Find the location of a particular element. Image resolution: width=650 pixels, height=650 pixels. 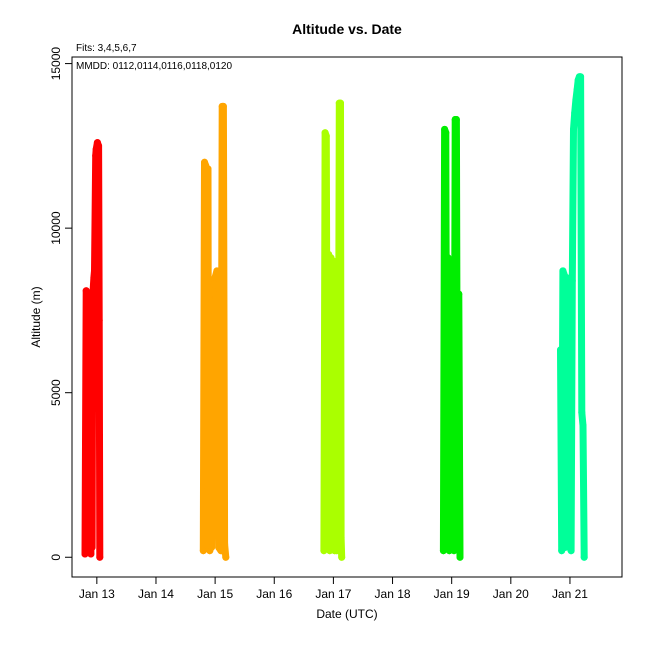

y-tick-label: 5000 is located at coordinates (56, 392).